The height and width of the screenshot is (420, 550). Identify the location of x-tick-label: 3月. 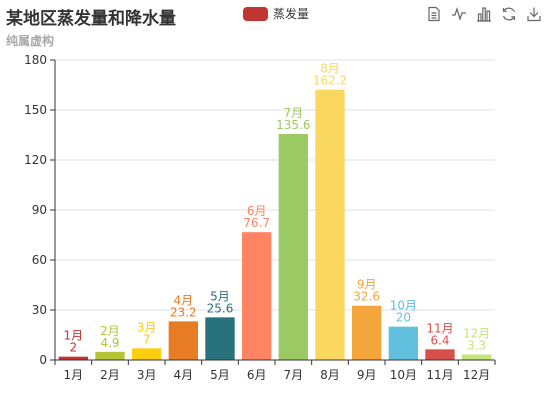
(147, 375).